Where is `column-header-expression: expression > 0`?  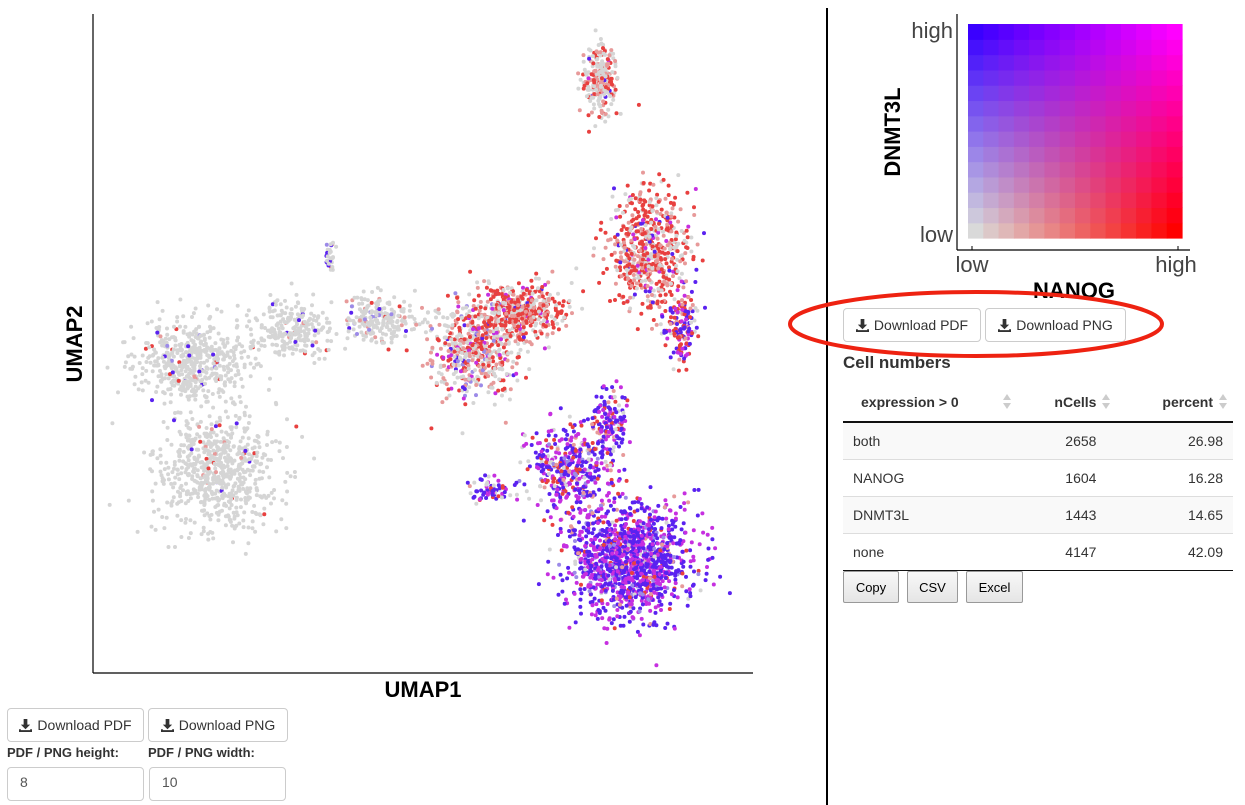 column-header-expression: expression > 0 is located at coordinates (929, 402).